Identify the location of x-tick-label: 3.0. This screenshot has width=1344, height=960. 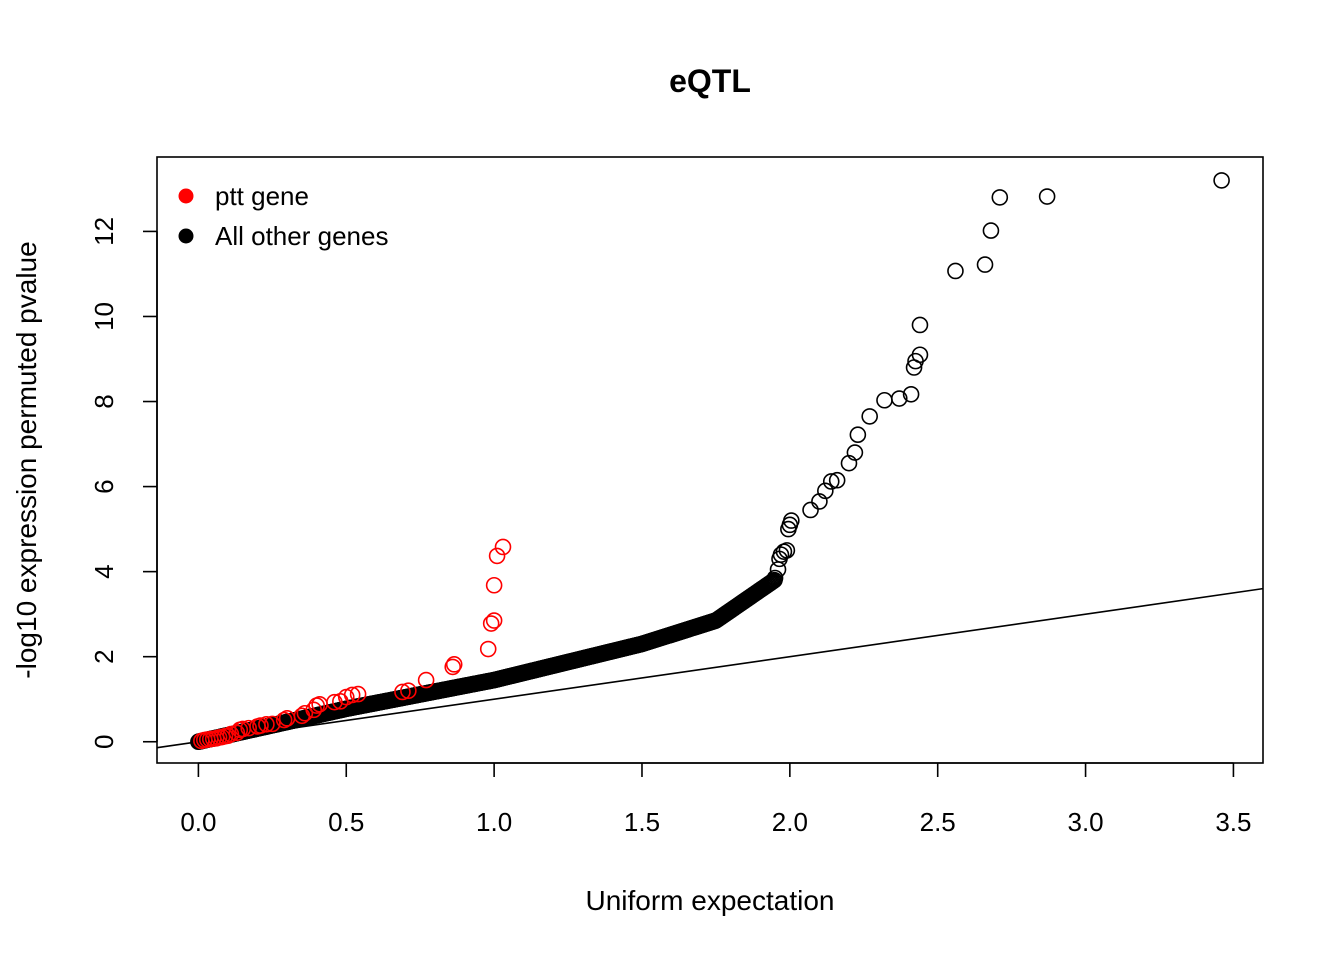
(1085, 822).